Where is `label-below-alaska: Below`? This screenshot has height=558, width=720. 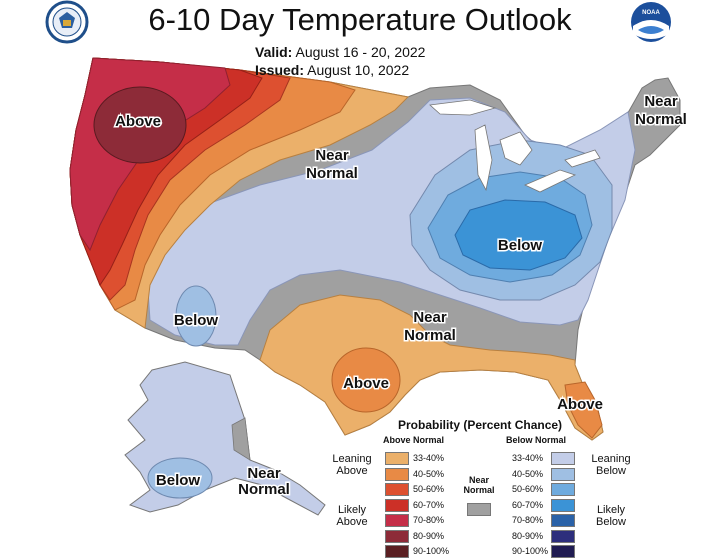
label-below-alaska: Below is located at coordinates (178, 480).